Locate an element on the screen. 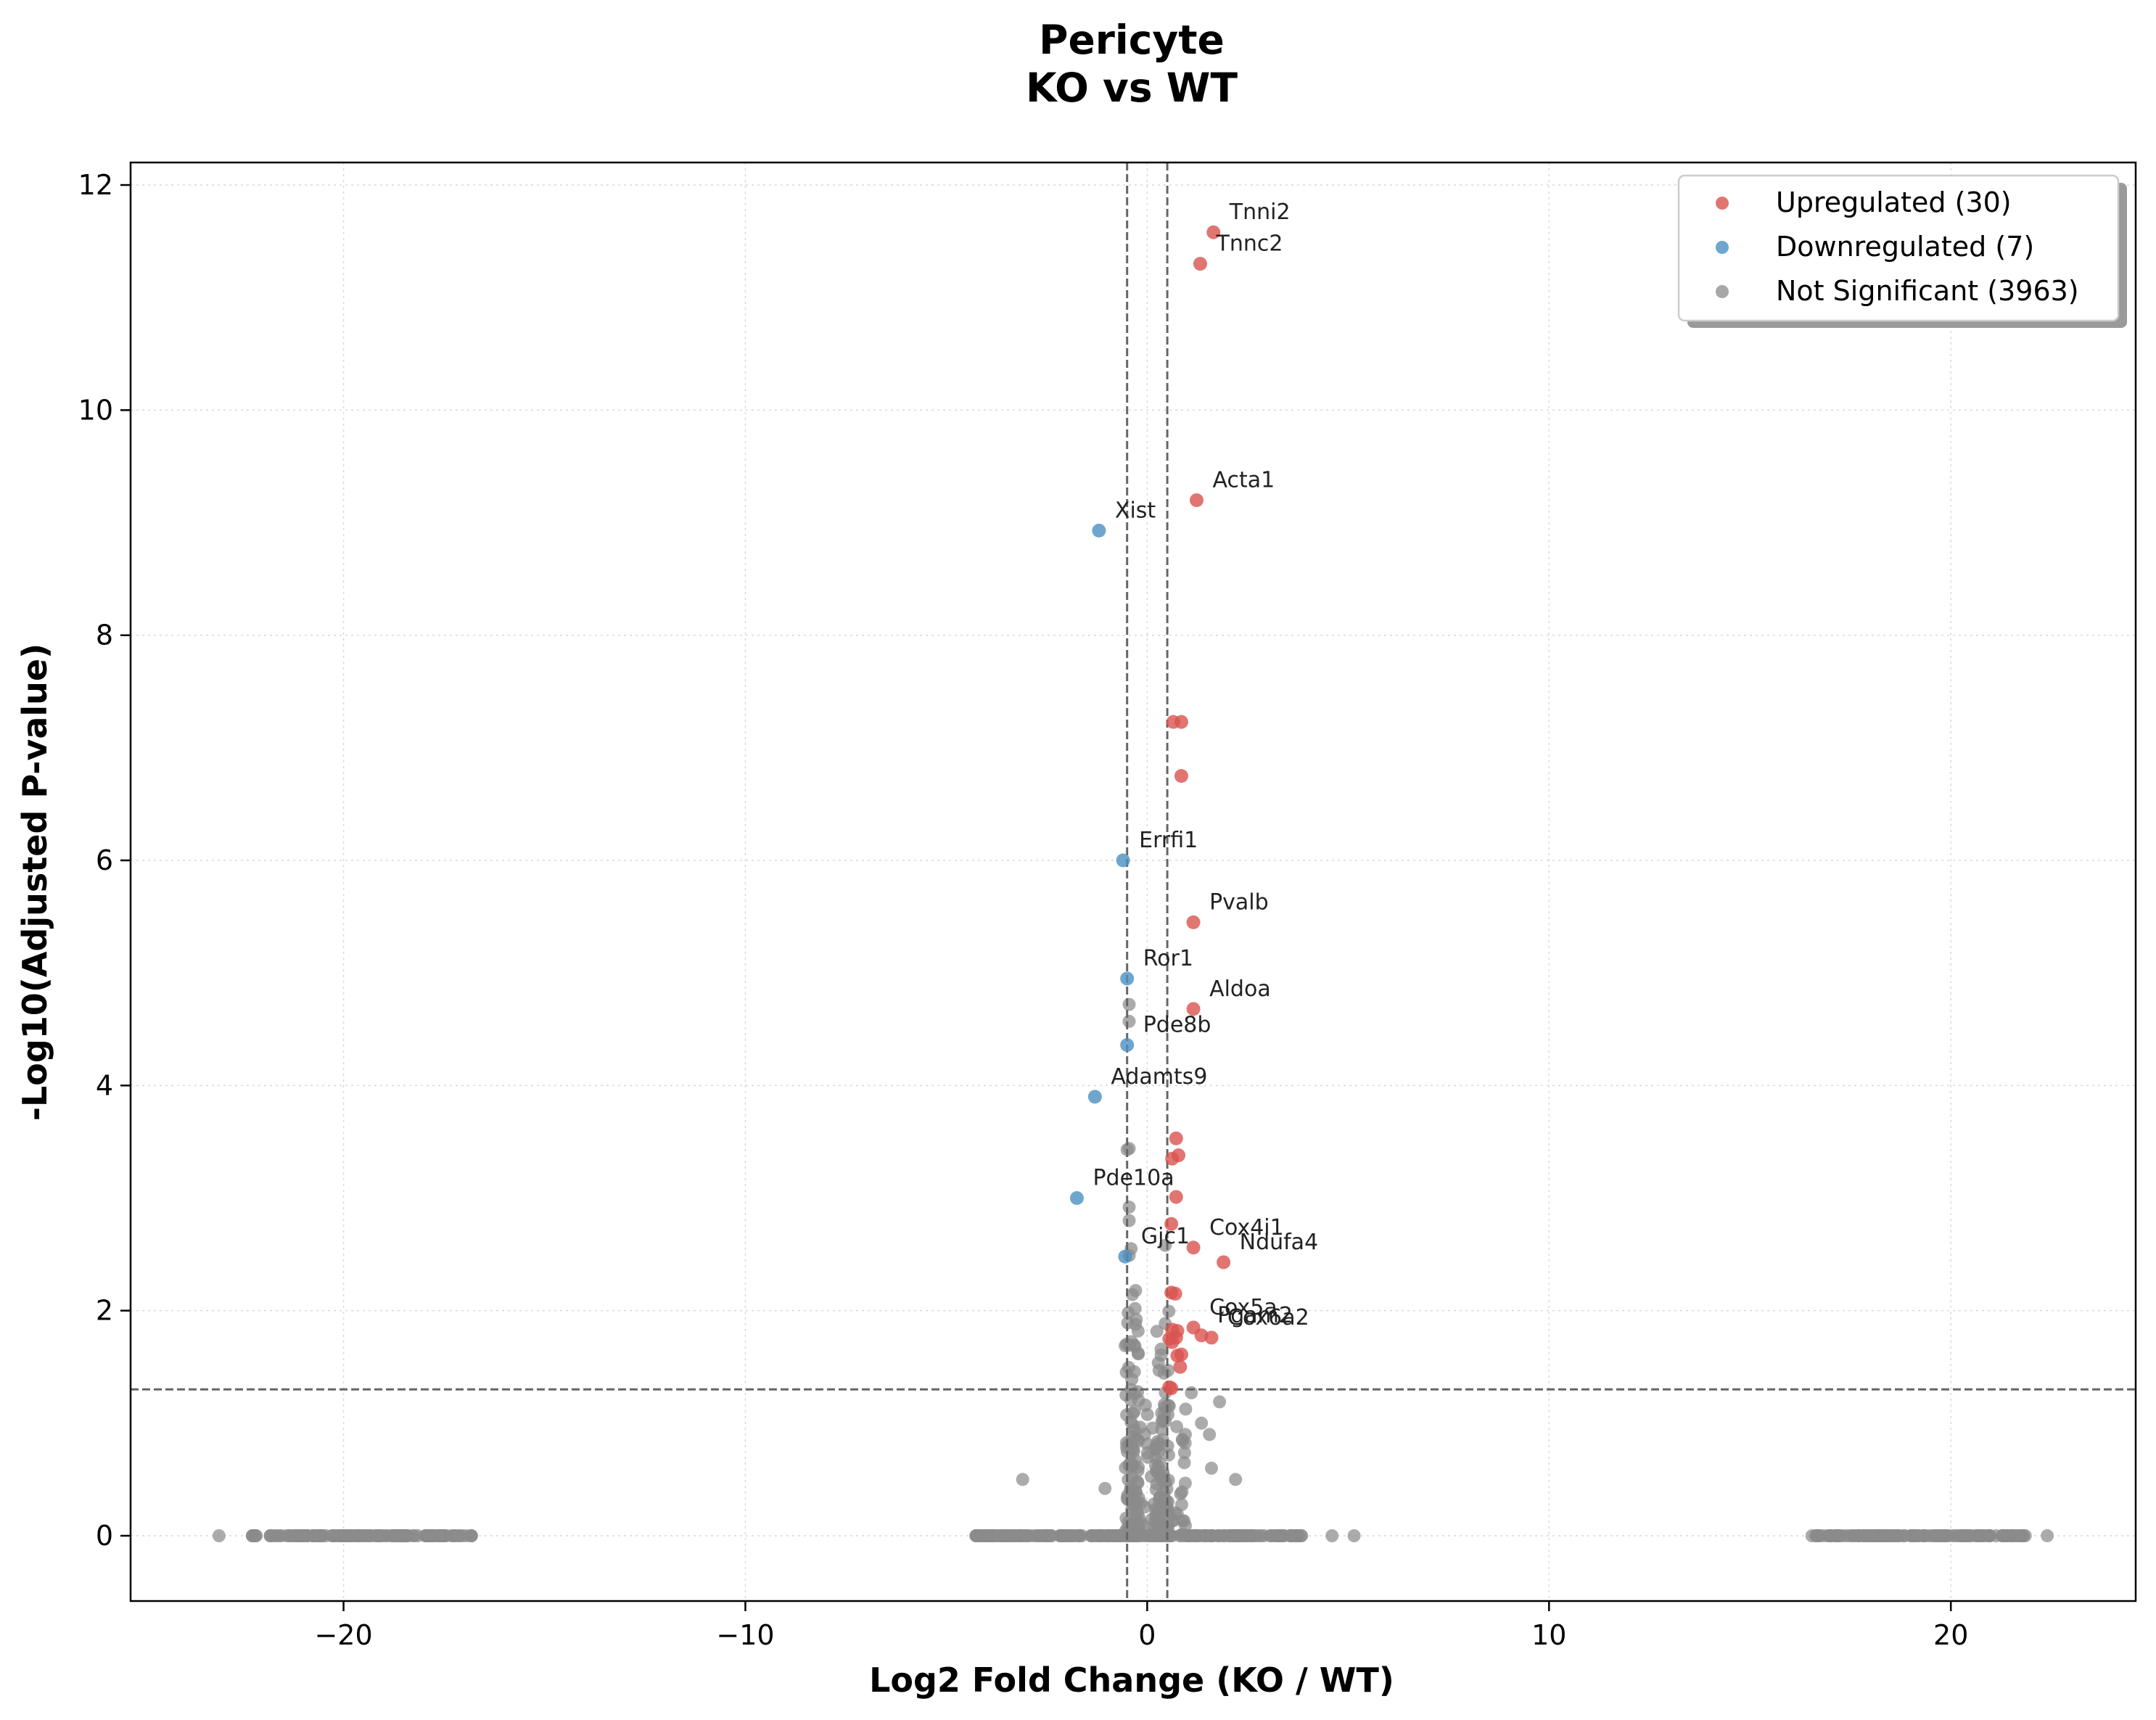 This screenshot has width=2156, height=1720. gene-label: Pgam2 is located at coordinates (1255, 1315).